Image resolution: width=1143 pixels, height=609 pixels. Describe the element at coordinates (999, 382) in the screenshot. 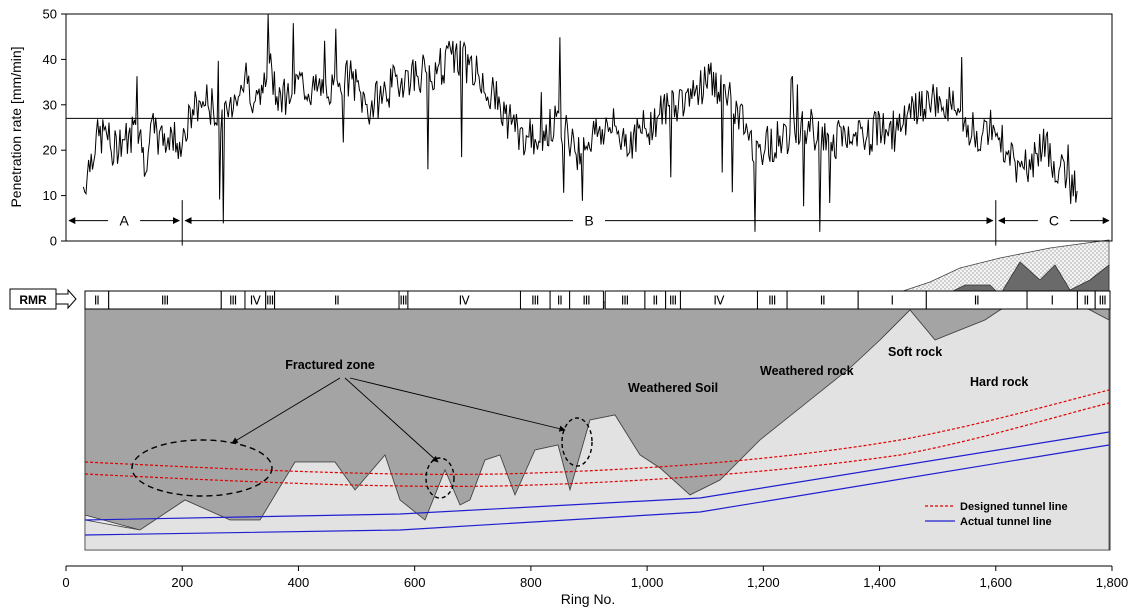

I see `hard-rock-label: Hard rock` at that location.